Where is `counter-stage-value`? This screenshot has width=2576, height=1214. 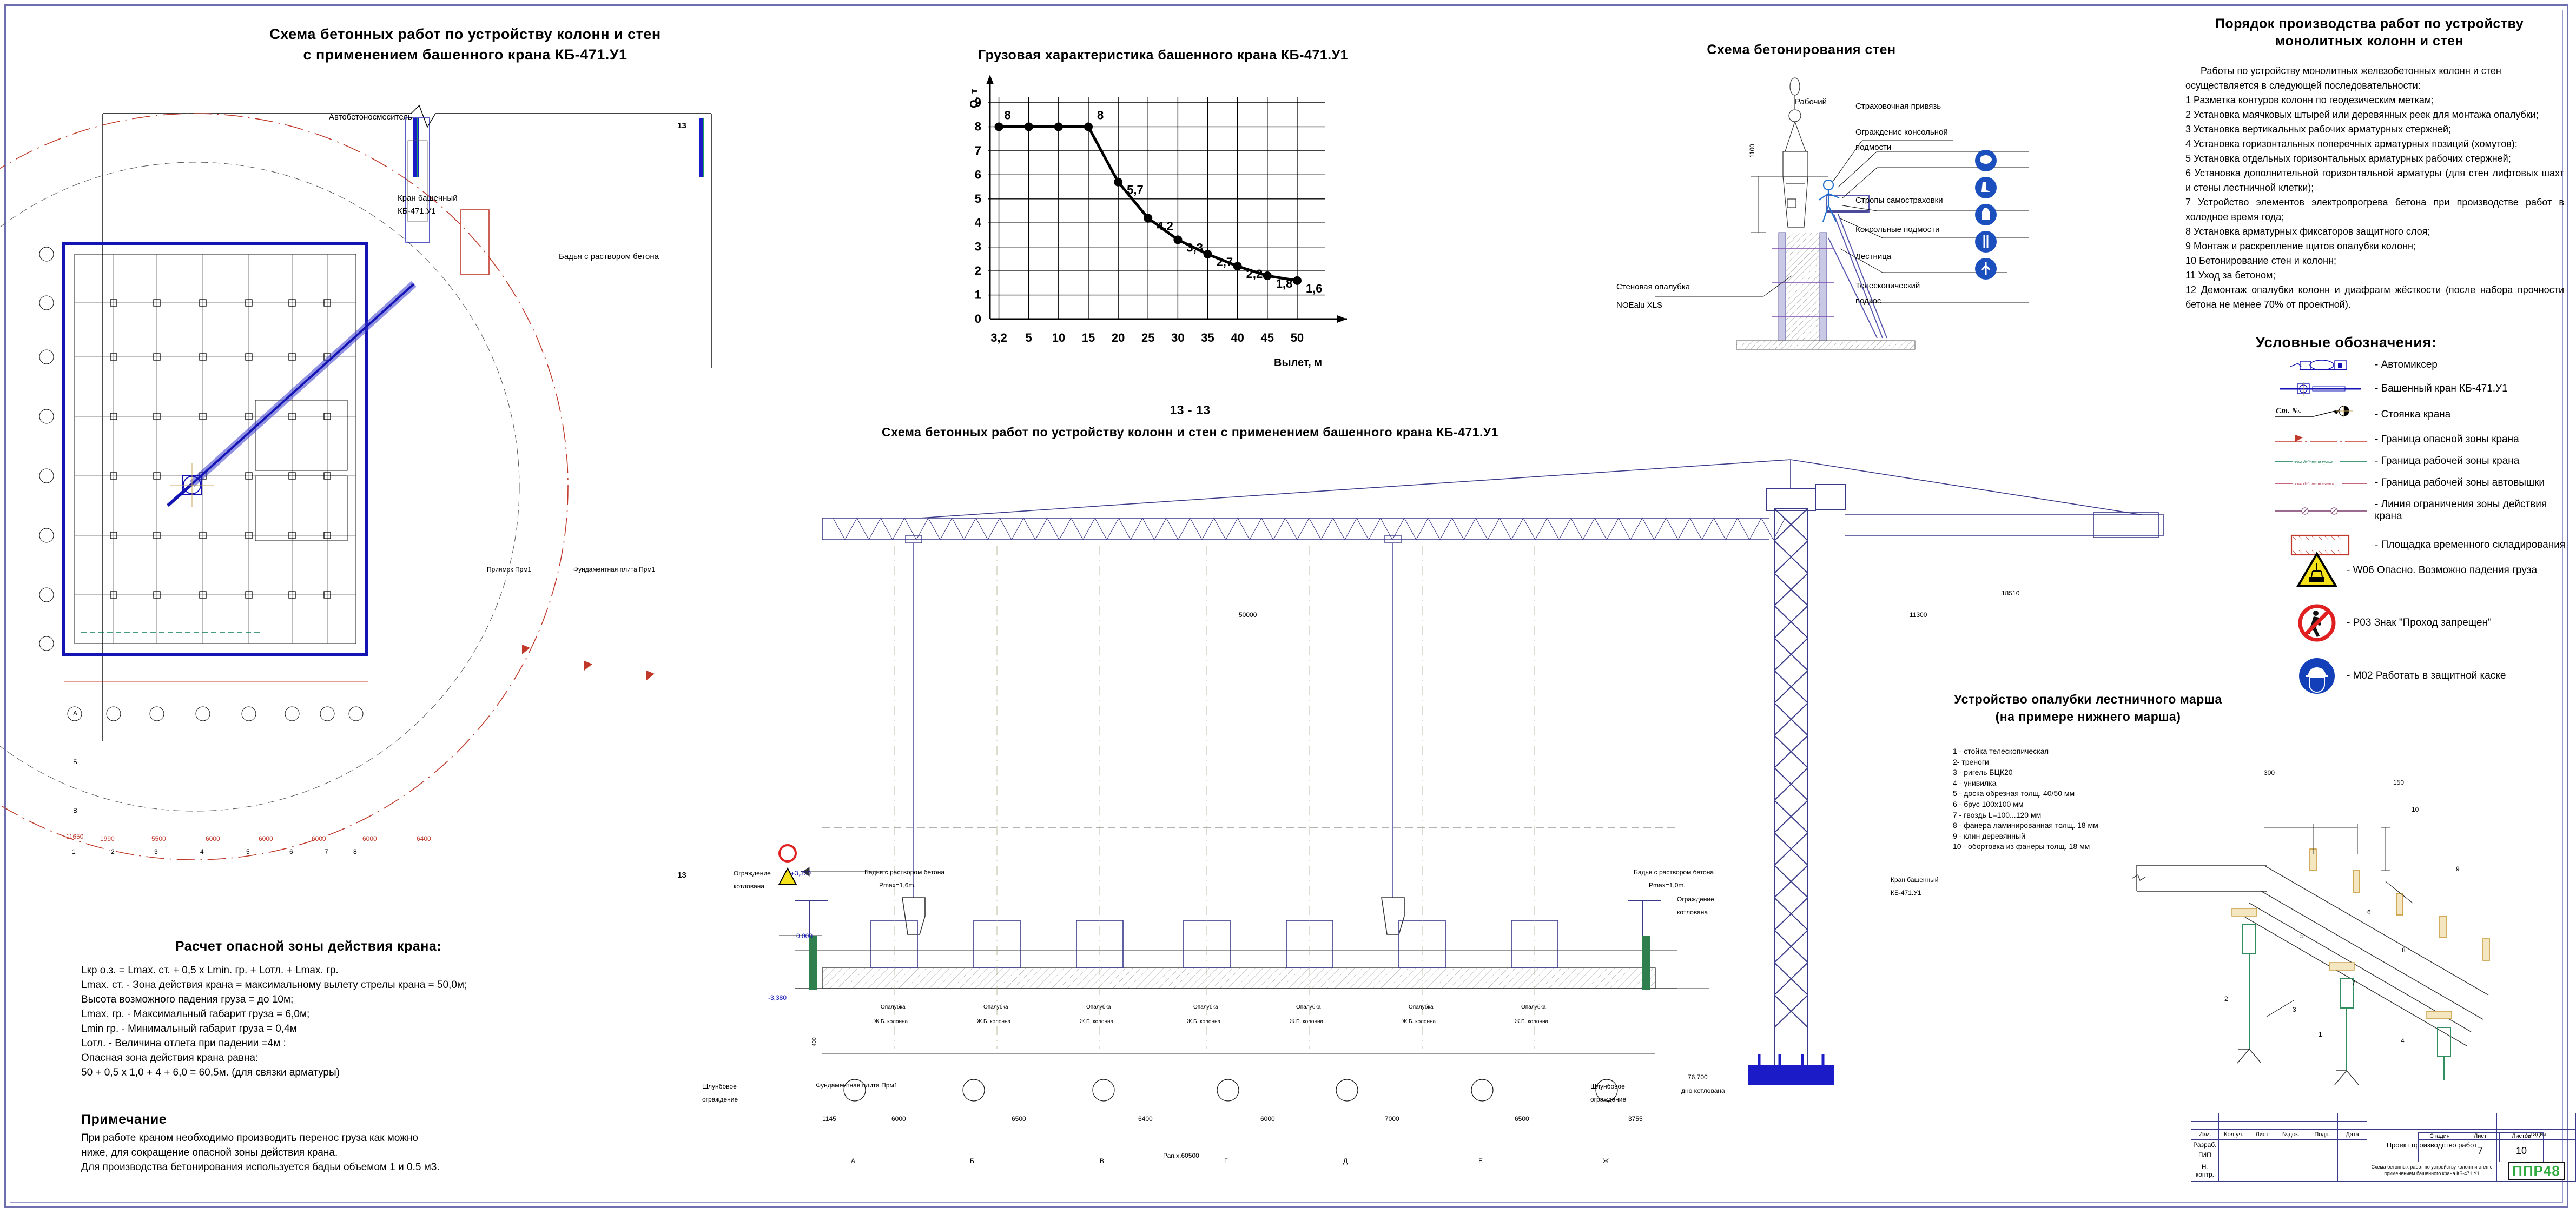
counter-stage-value is located at coordinates (2439, 1150).